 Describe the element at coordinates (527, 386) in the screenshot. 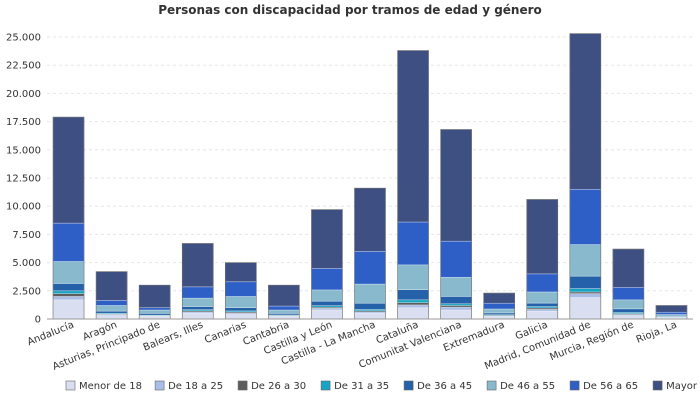

I see `legend-label: De 46 a 55` at that location.